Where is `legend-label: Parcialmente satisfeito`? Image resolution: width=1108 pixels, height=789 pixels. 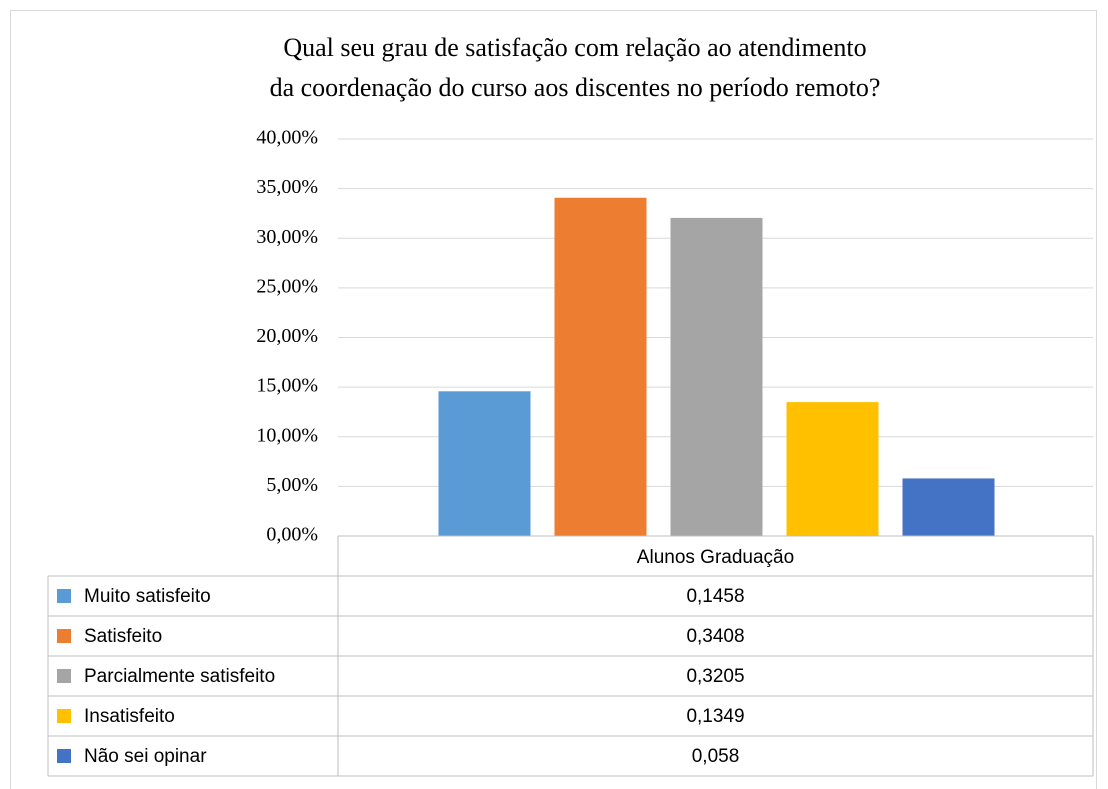 legend-label: Parcialmente satisfeito is located at coordinates (179, 676).